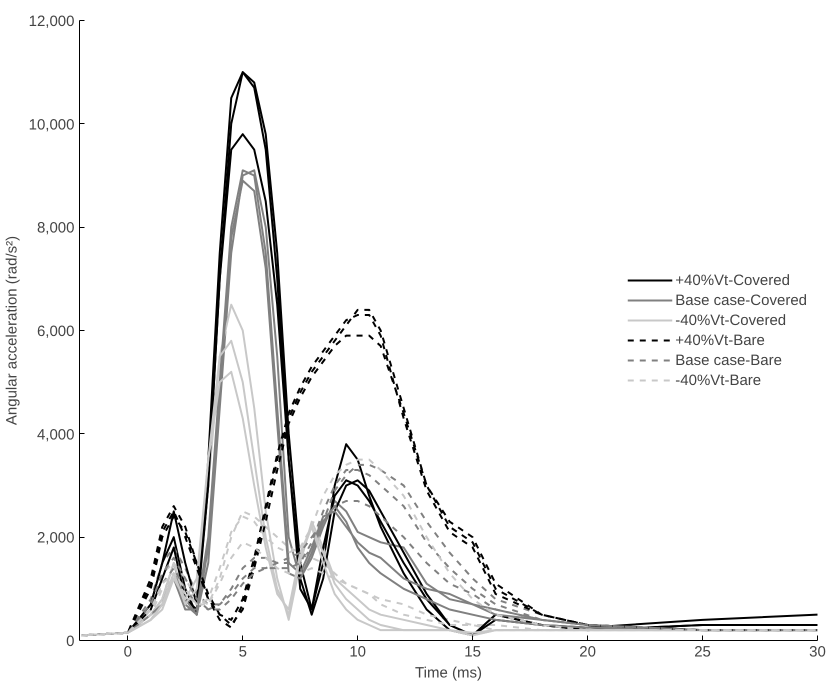 The height and width of the screenshot is (684, 832). What do you see at coordinates (817, 652) in the screenshot?
I see `x-tick-label: 30` at bounding box center [817, 652].